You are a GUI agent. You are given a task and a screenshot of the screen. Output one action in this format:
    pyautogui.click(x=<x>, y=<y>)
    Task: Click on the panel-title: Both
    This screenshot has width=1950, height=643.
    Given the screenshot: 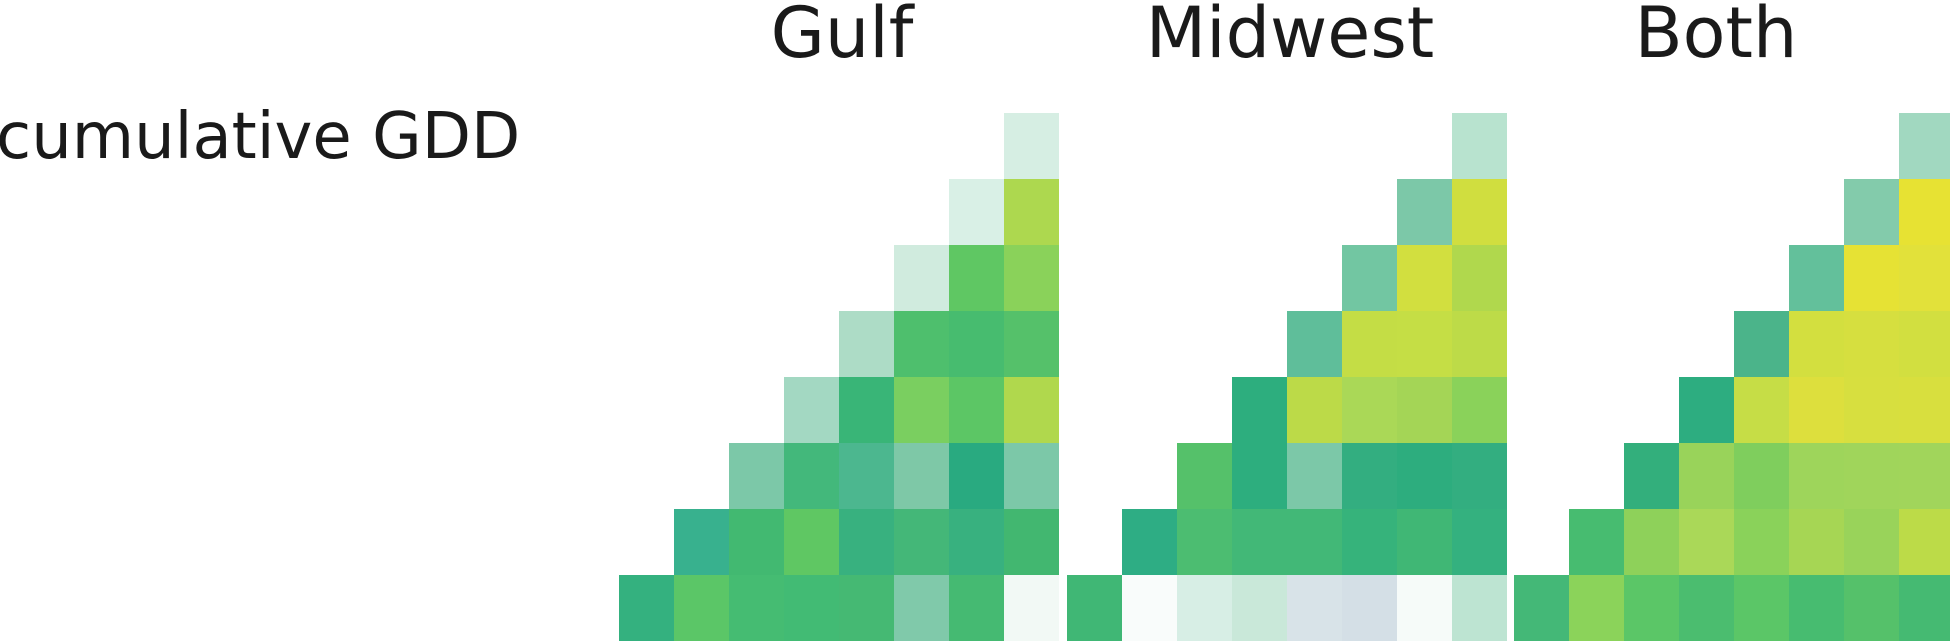 What is the action you would take?
    pyautogui.click(x=1716, y=37)
    